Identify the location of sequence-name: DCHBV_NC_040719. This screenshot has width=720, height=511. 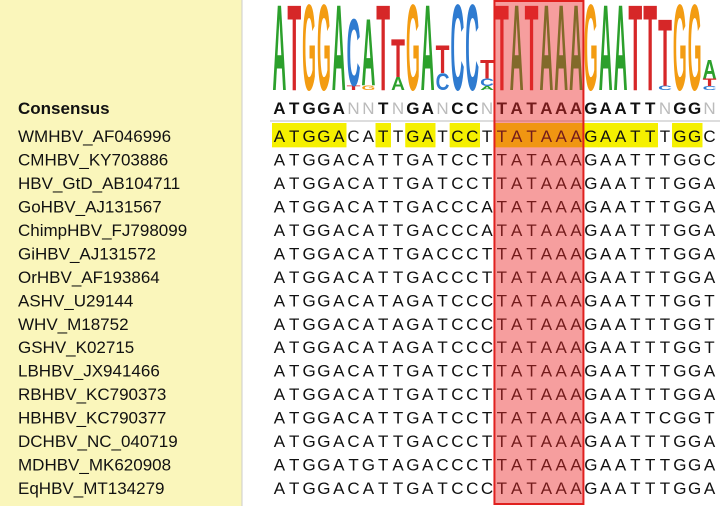
(98, 441).